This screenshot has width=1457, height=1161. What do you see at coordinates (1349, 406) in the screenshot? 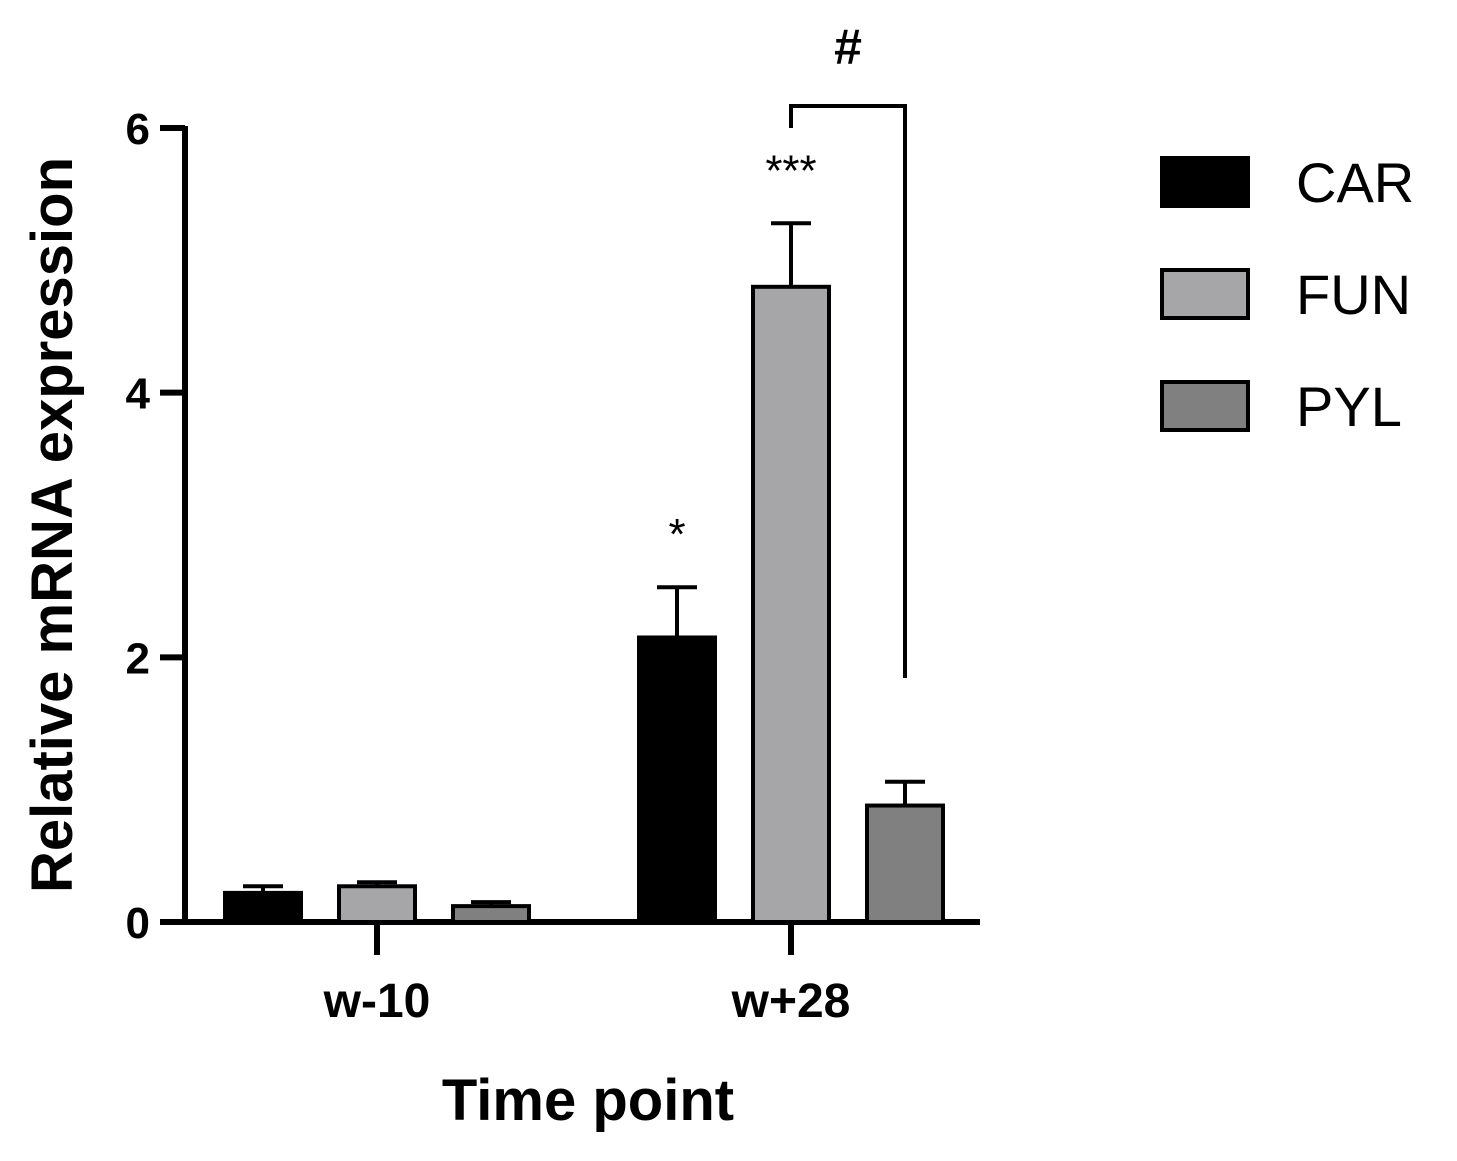
I see `legend-label-pyl: PYL` at bounding box center [1349, 406].